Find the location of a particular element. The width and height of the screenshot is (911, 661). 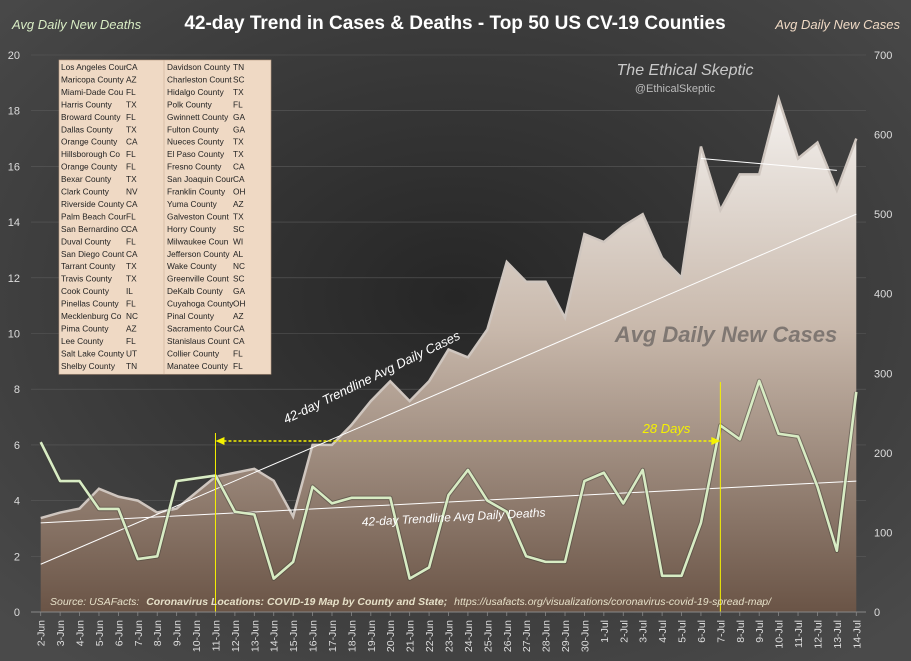

county-name: Greenville Count is located at coordinates (198, 279).